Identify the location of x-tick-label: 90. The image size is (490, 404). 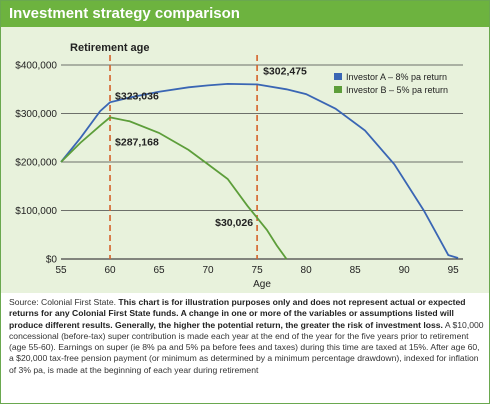
(405, 270).